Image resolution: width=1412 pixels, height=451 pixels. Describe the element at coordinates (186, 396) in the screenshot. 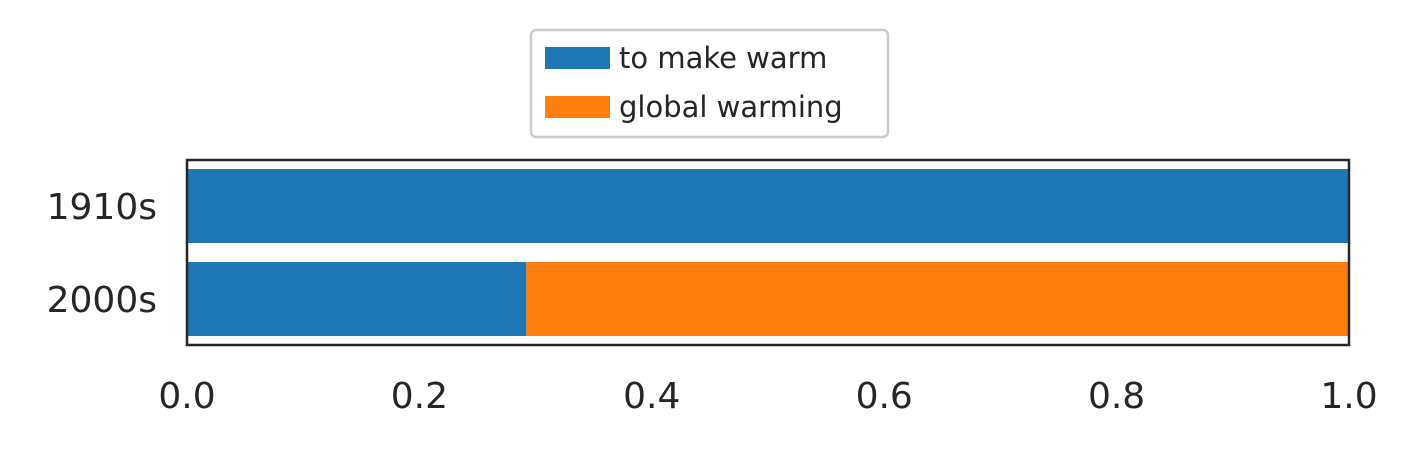

I see `x-tick-label: 0.0` at that location.